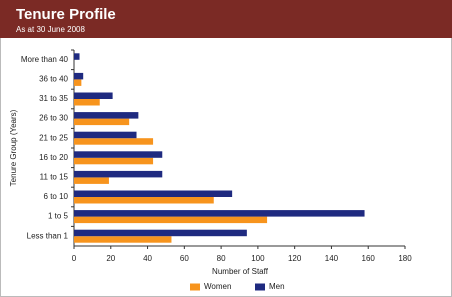  I want to click on y-tick-label: 31 to 35, so click(53, 98).